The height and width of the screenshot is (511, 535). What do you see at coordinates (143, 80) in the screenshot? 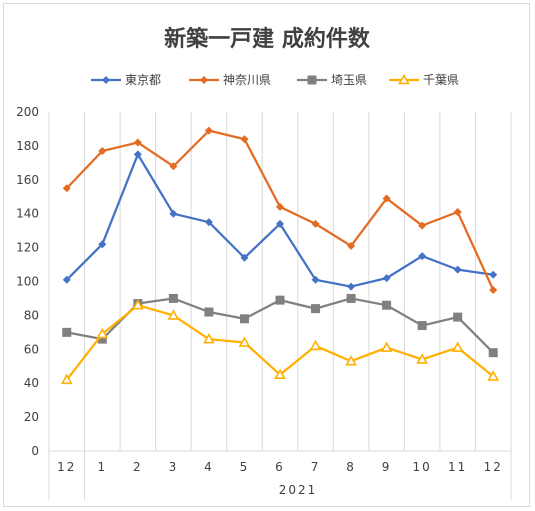
I see `legend-label: 東京都` at bounding box center [143, 80].